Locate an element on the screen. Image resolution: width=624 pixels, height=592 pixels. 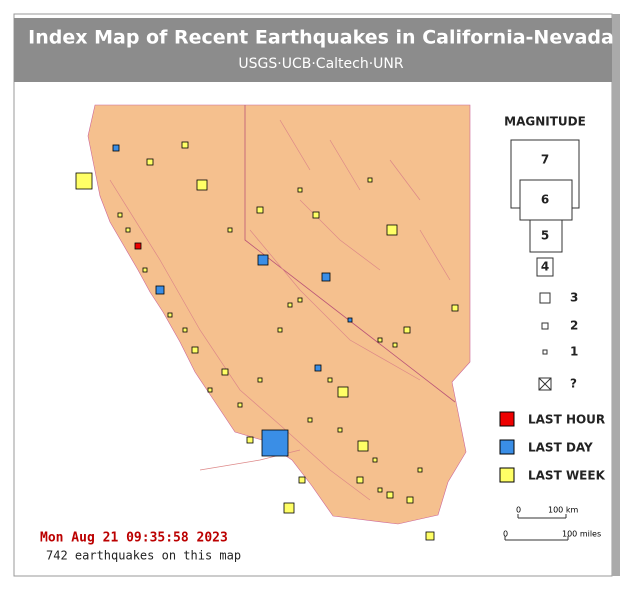
size-label: ? is located at coordinates (573, 384).